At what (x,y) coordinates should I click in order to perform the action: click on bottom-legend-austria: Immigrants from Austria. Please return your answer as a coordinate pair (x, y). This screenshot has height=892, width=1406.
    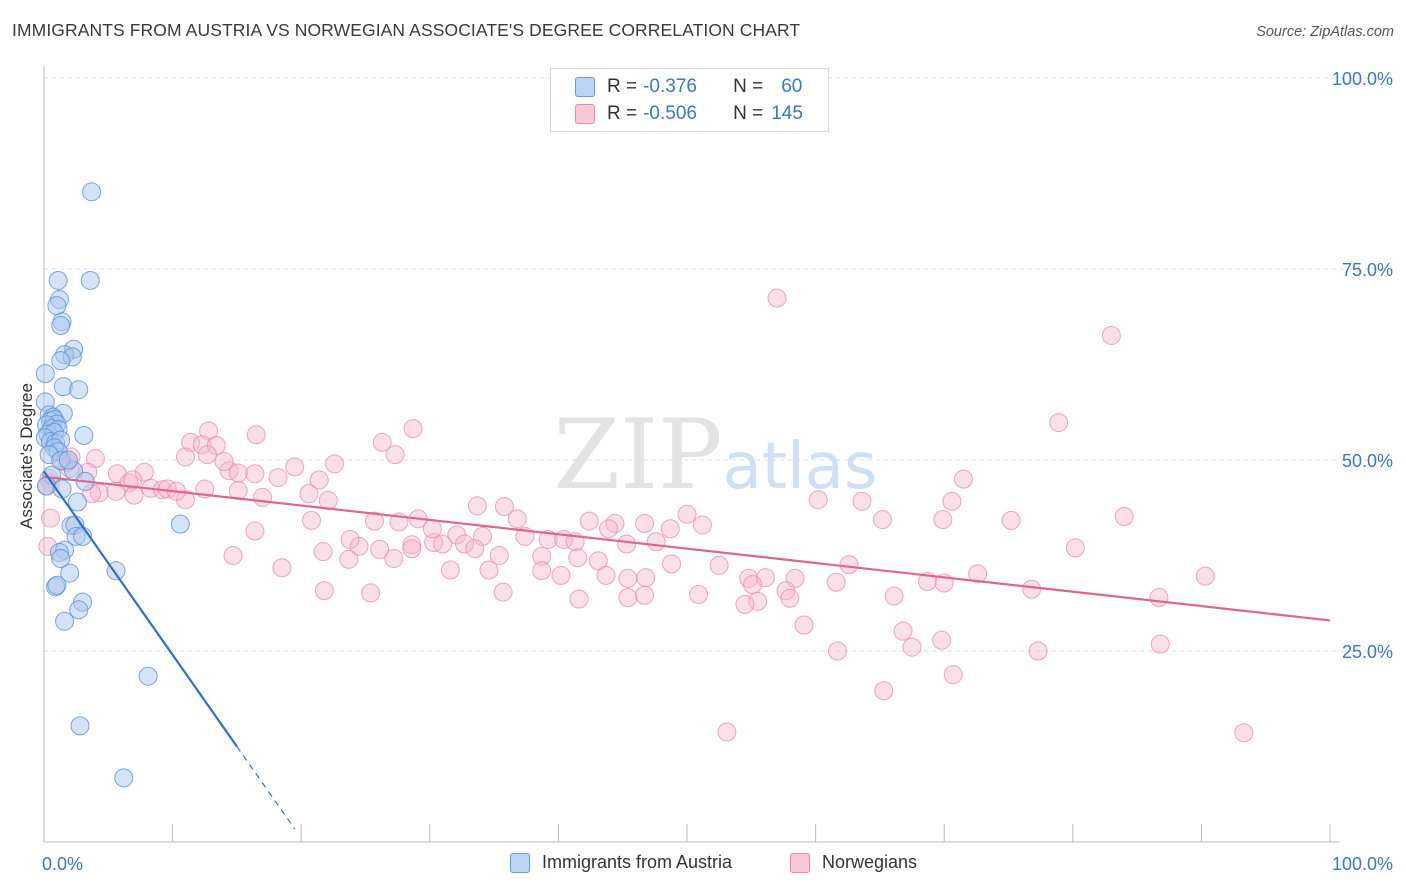
    Looking at the image, I should click on (621, 862).